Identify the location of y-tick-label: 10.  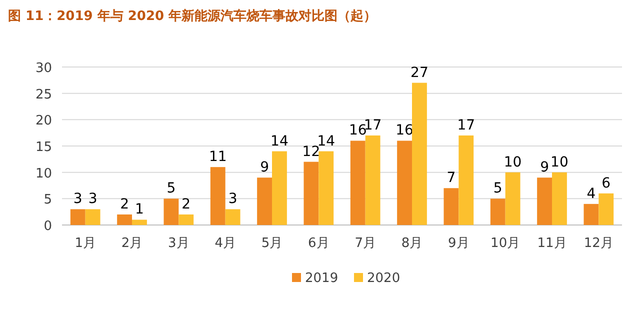
(43, 174).